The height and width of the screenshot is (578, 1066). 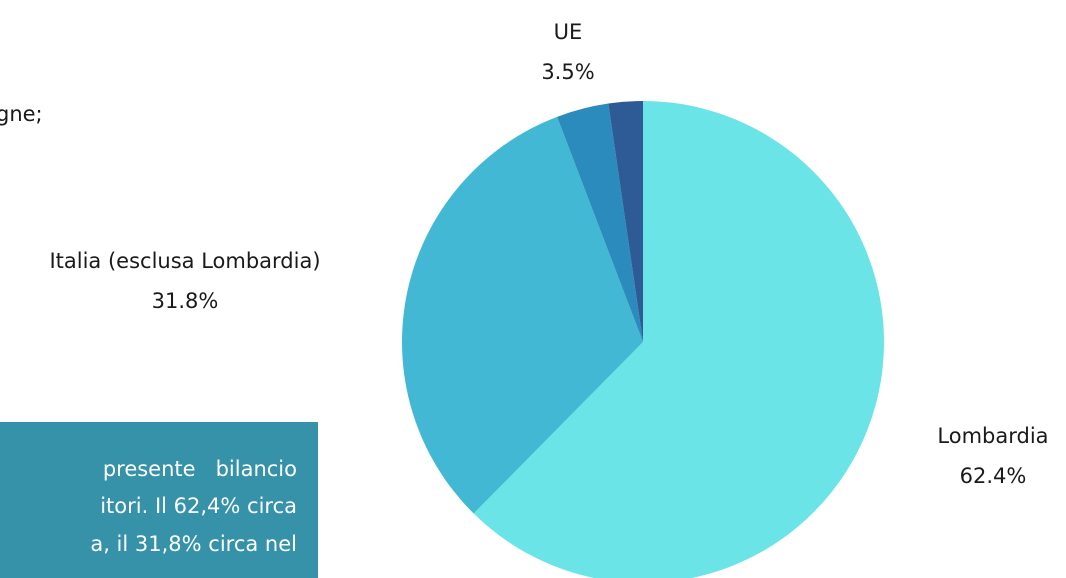 I want to click on value-label: 62.4%, so click(x=993, y=476).